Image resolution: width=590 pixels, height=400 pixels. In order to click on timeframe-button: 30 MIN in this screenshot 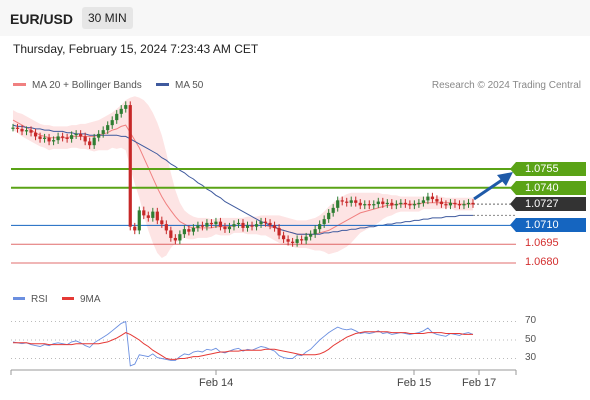, I will do `click(107, 18)`.